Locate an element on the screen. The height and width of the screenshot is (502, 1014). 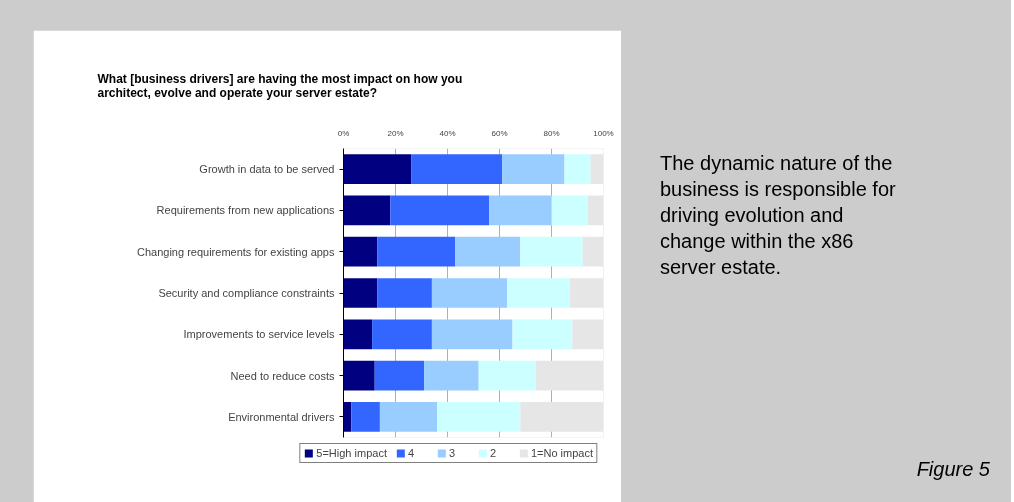
y-tick-label: Growth in data to be served is located at coordinates (267, 169).